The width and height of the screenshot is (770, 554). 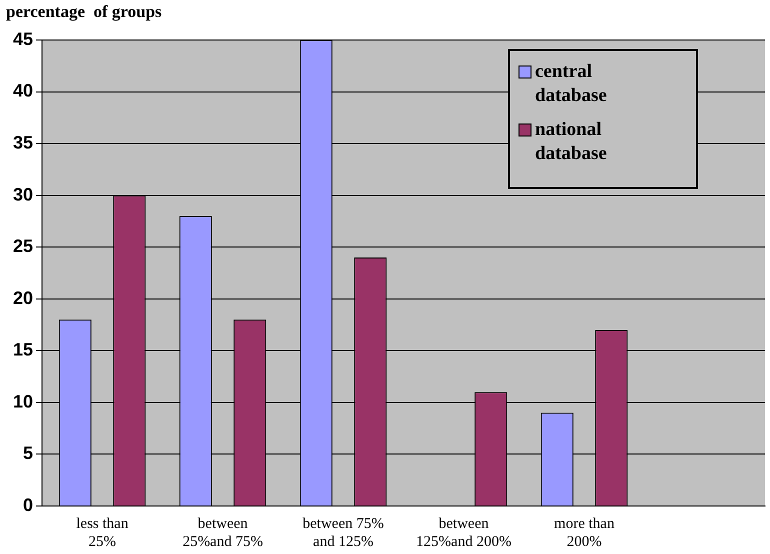 I want to click on y-tick-label: 35, so click(x=23, y=142).